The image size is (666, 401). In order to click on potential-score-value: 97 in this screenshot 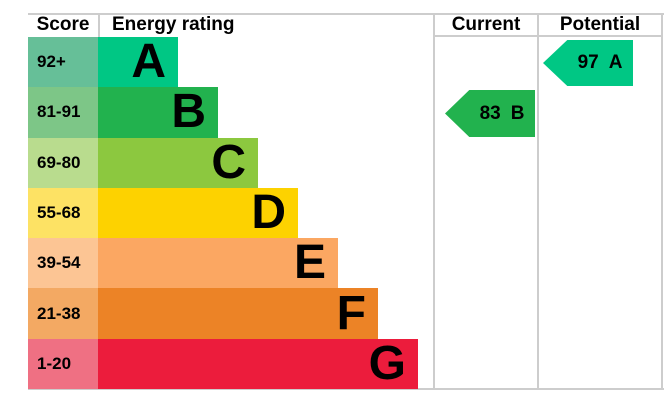, I will do `click(588, 62)`.